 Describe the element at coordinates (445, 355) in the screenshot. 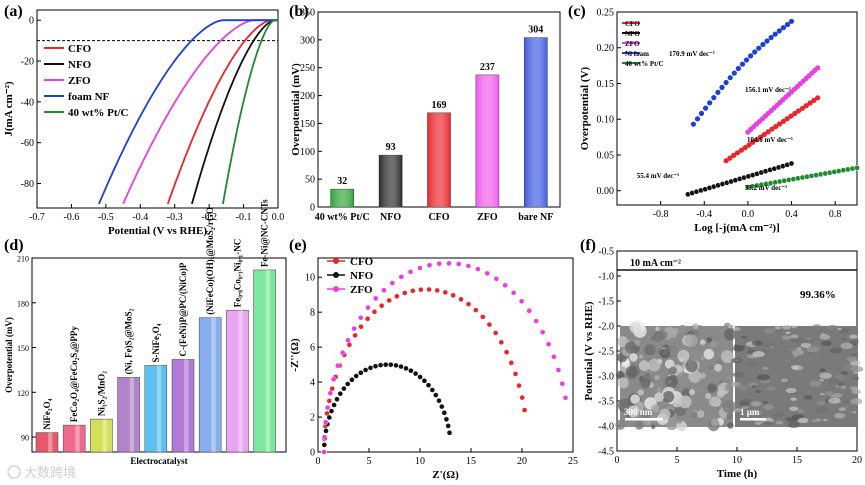

I see `axes-frame-e` at that location.